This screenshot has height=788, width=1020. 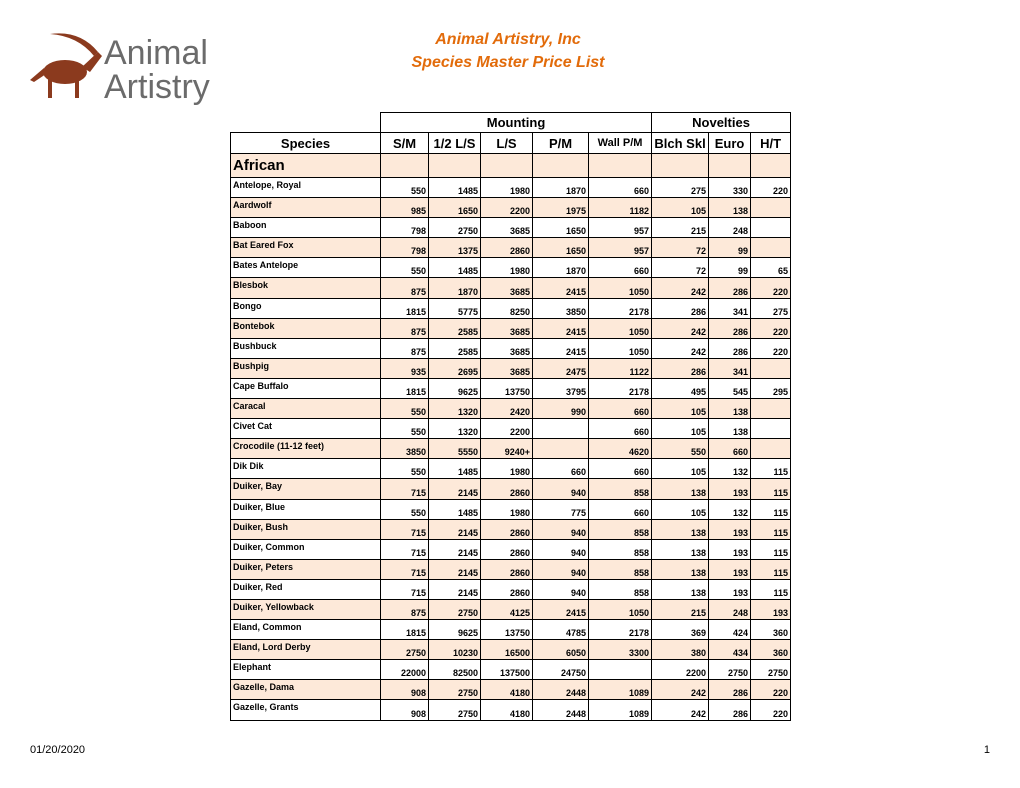 I want to click on column-header: Blch Skl, so click(x=680, y=143).